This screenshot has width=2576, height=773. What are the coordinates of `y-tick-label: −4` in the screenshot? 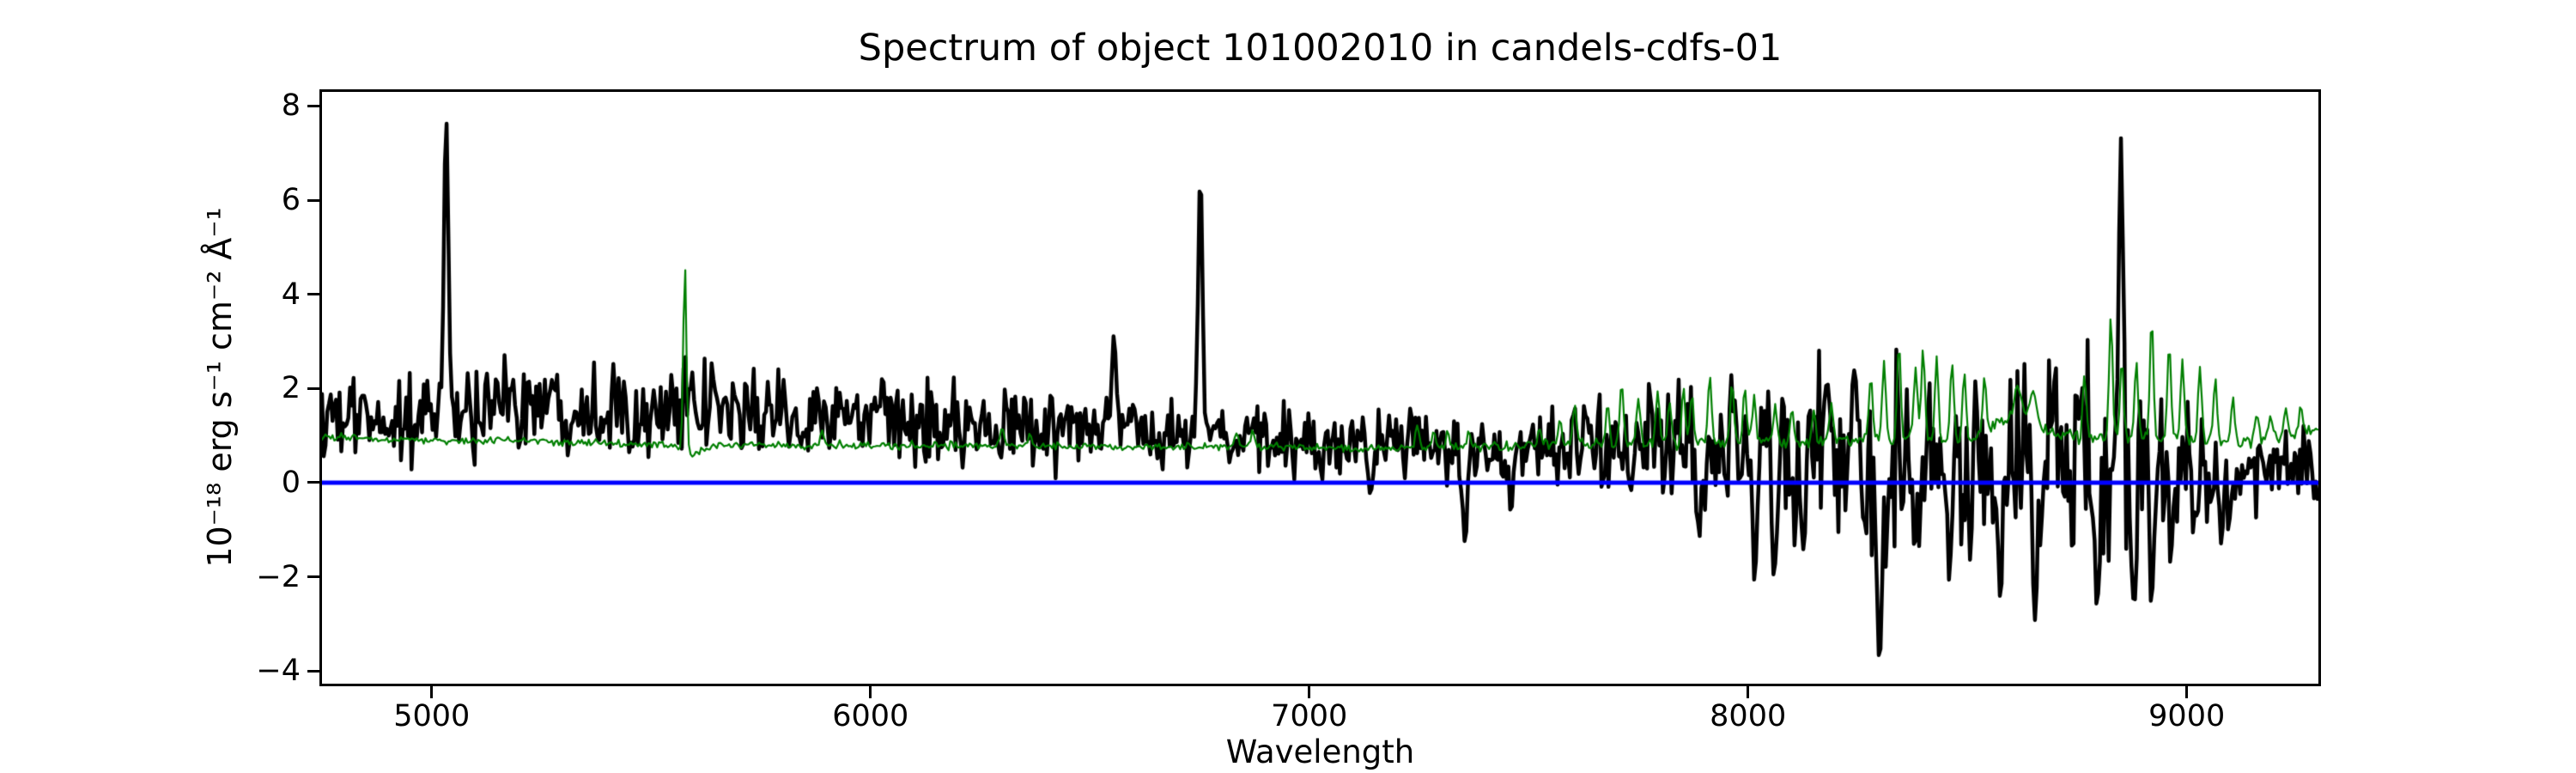 It's located at (279, 671).